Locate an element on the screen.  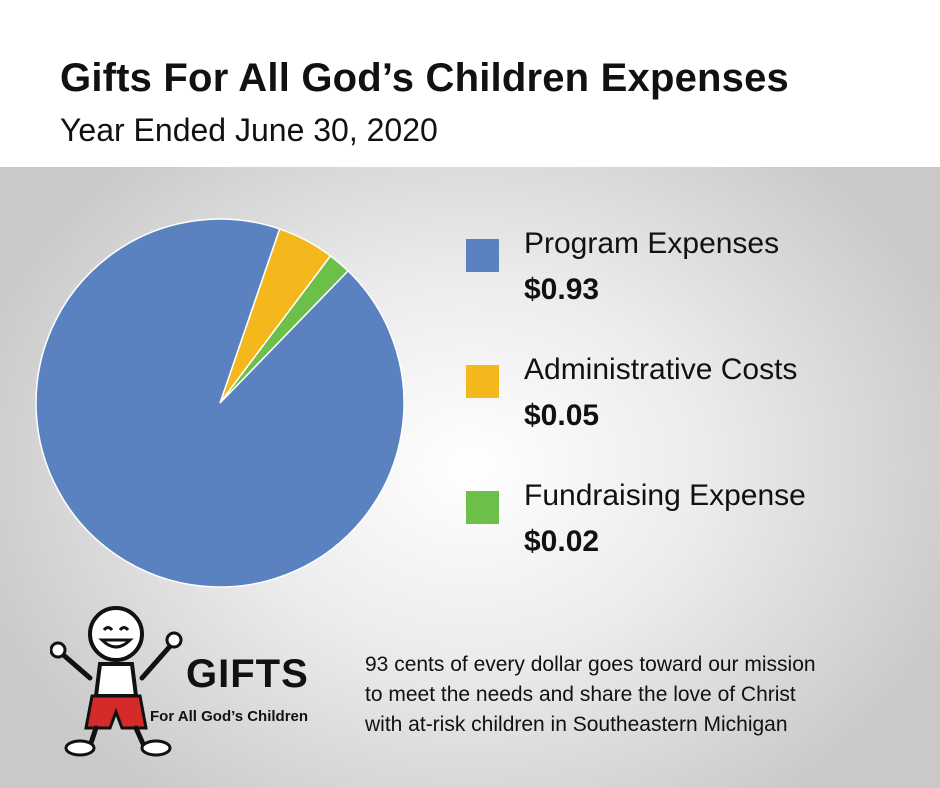
page-subtitle: Year Ended June 30, 2020 is located at coordinates (249, 130).